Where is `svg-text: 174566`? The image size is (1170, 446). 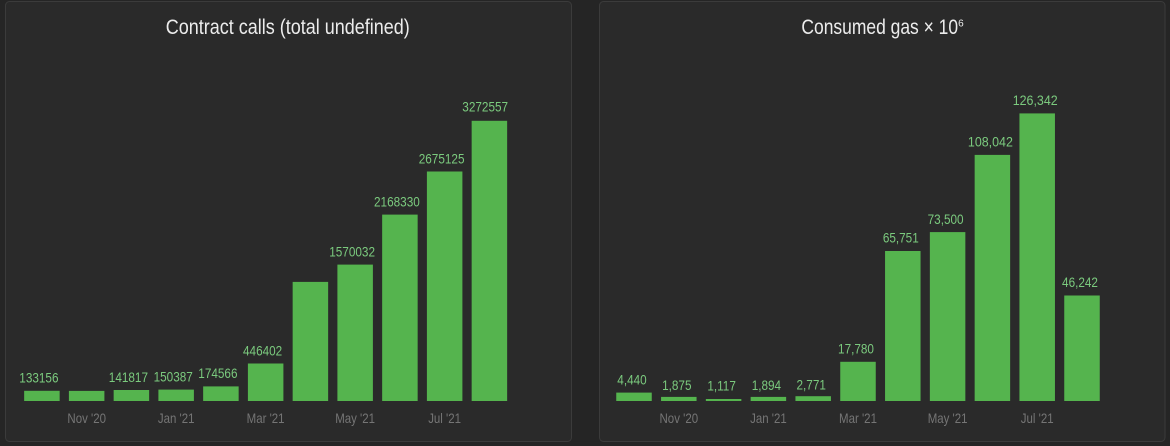
svg-text: 174566 is located at coordinates (217, 373).